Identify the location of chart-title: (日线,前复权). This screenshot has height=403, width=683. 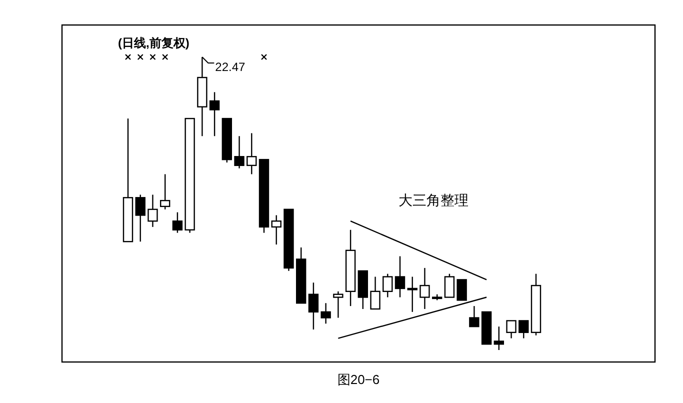
(154, 43).